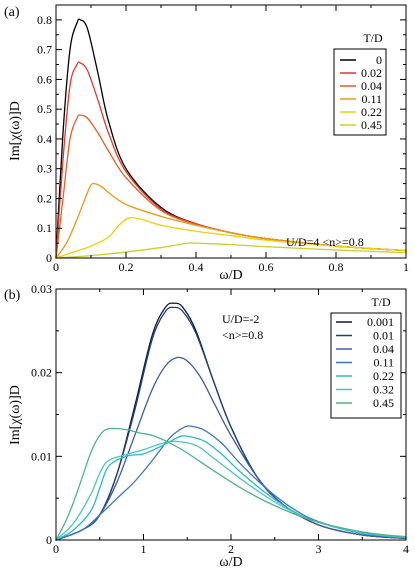  I want to click on panel-b-xlabel: ω/D, so click(230, 562).